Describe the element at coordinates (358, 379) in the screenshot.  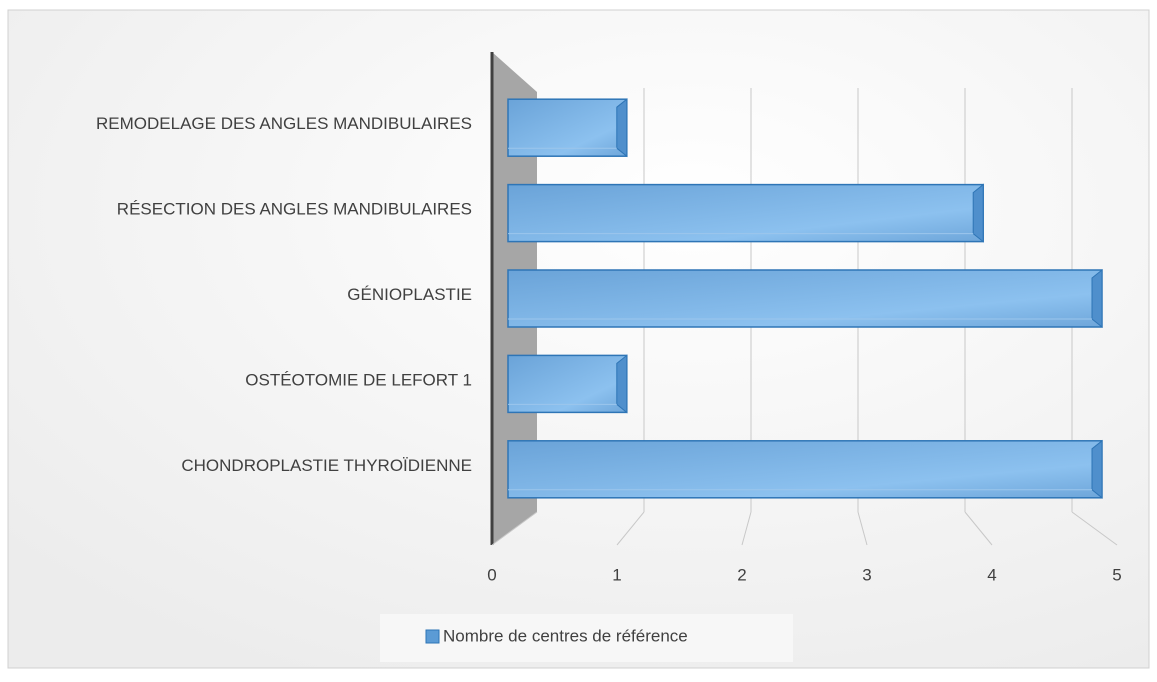
I see `y-tick-label: OSTÉOTOMIE DE LEFORT 1` at that location.